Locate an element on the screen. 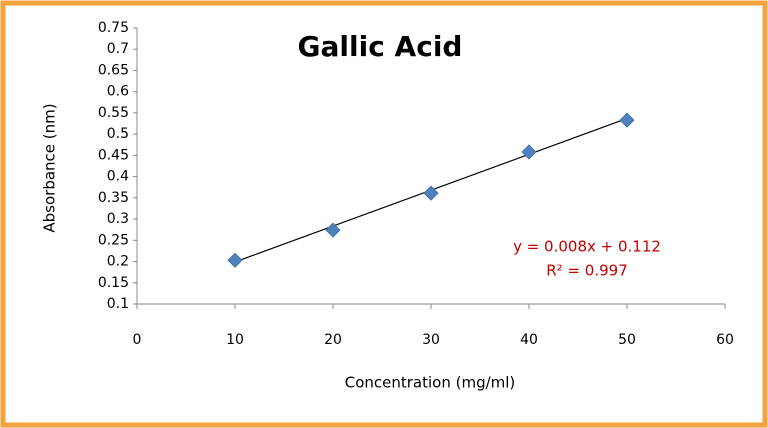  y-tick-label: 0.7 is located at coordinates (118, 49).